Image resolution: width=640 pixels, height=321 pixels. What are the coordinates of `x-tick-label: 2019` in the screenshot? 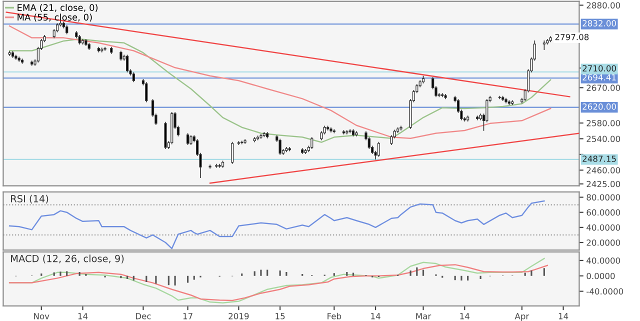 It's located at (238, 316).